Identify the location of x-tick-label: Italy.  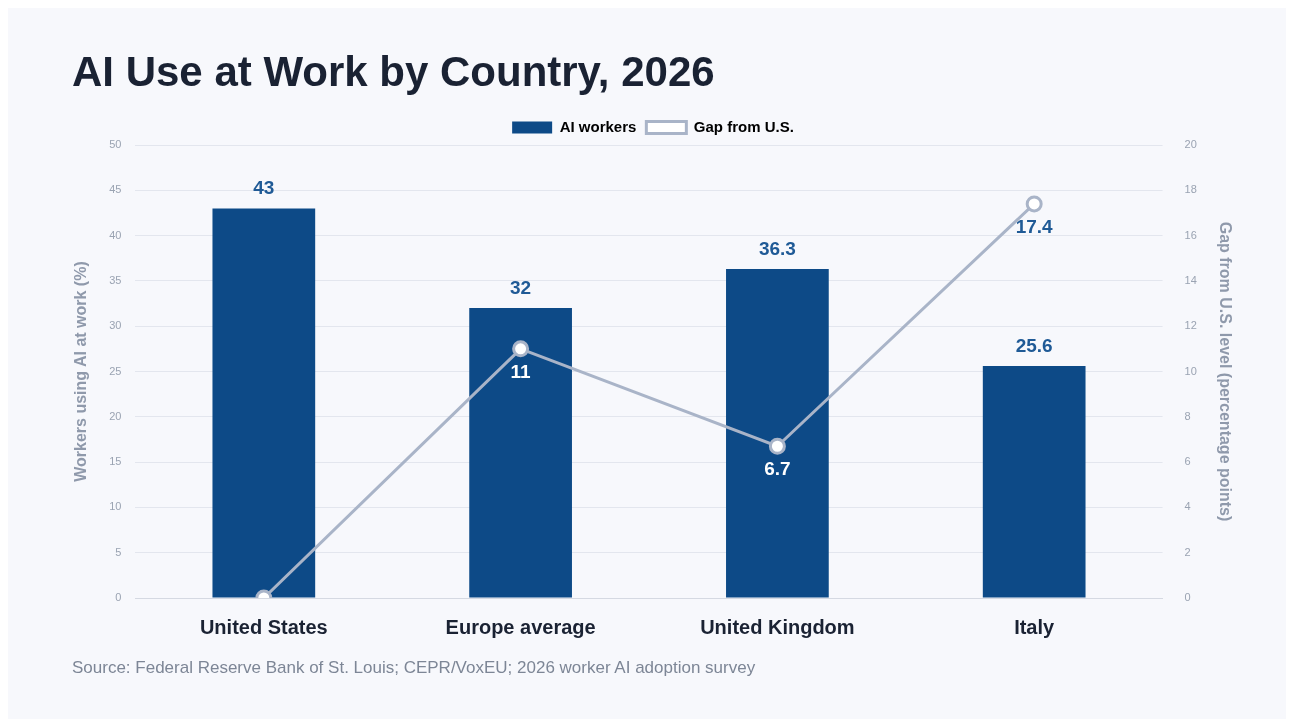
(1035, 626).